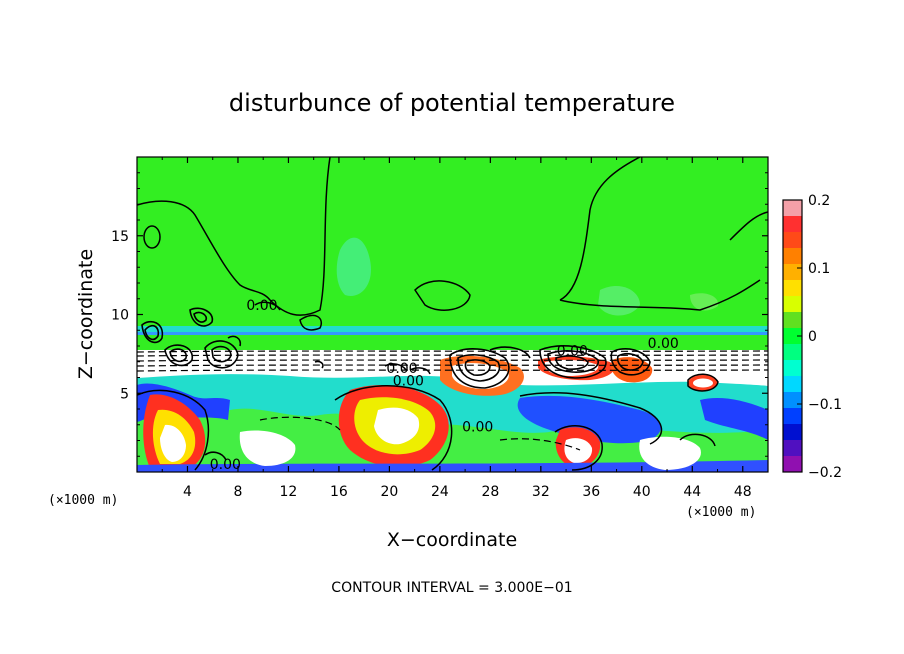 Image resolution: width=904 pixels, height=654 pixels. I want to click on x-unit-label-right: (×1000 m), so click(721, 512).